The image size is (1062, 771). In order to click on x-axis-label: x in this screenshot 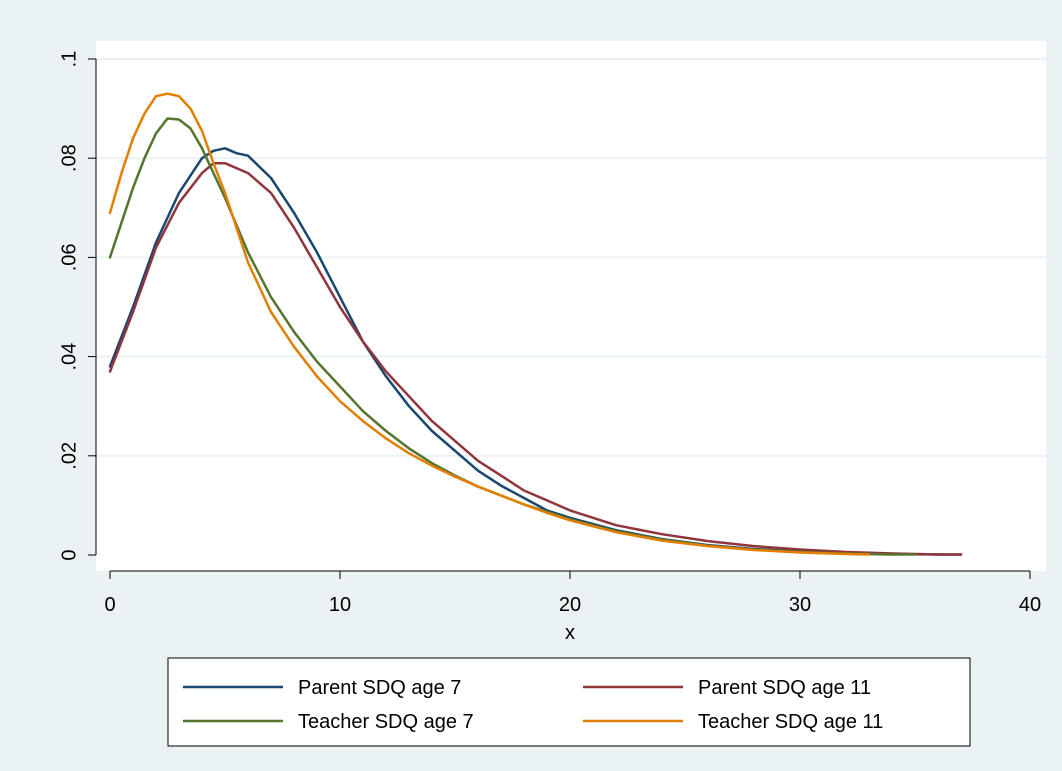, I will do `click(570, 633)`.